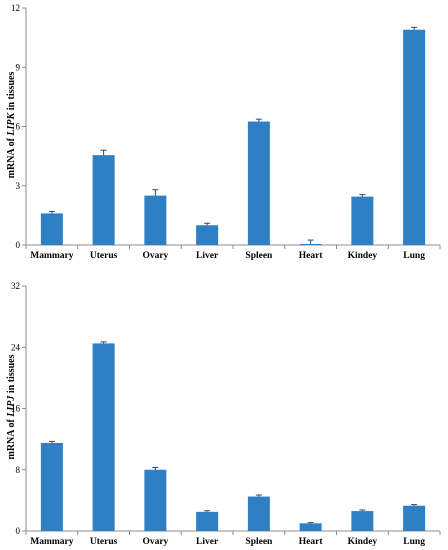  I want to click on y-tick-label: 24, so click(16, 347).